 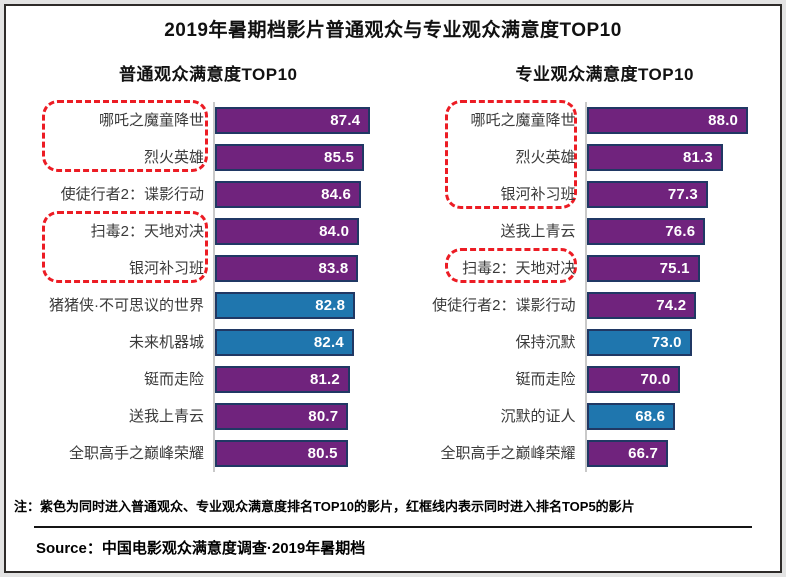 What do you see at coordinates (284, 342) in the screenshot?
I see `satisfaction-bar: 82.4` at bounding box center [284, 342].